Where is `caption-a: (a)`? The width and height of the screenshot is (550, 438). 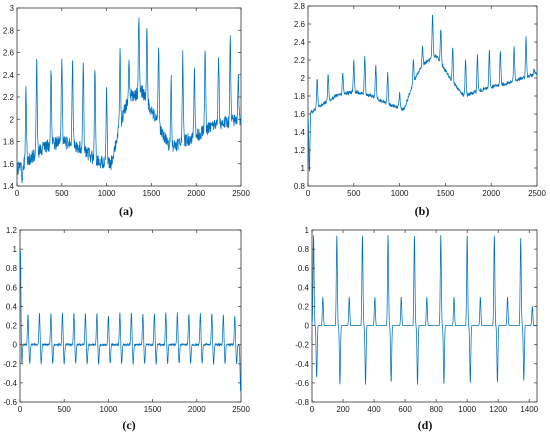
caption-a: (a) is located at coordinates (126, 211).